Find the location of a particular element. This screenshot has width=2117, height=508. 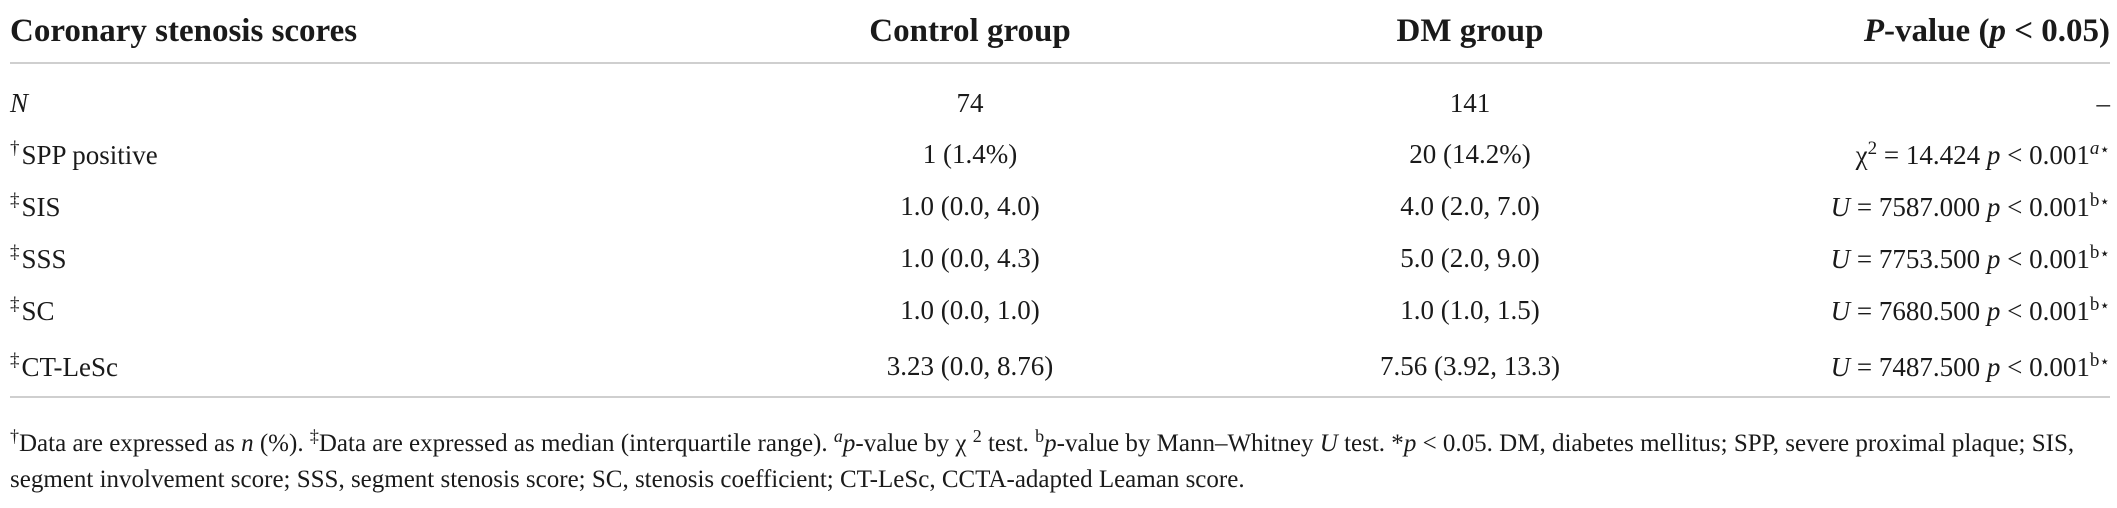

row-label: SIS is located at coordinates (41, 206).